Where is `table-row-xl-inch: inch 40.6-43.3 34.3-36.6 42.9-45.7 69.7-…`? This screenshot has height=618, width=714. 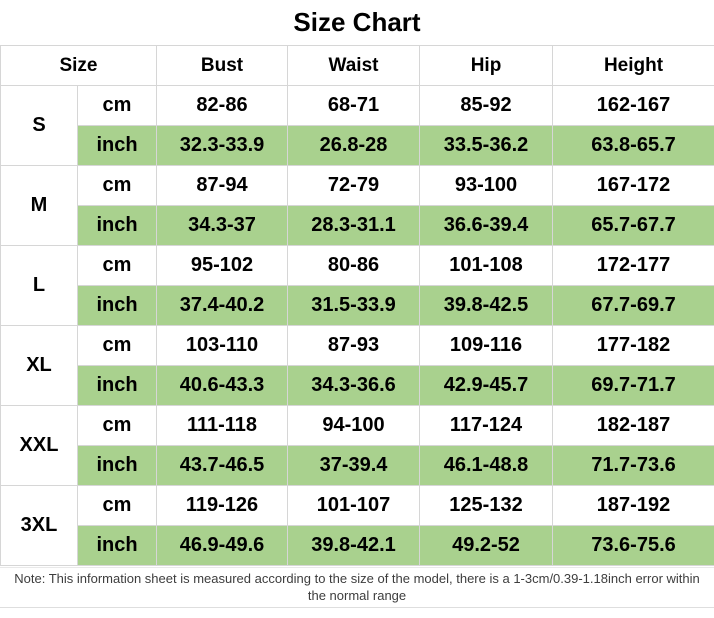
table-row-xl-inch: inch 40.6-43.3 34.3-36.6 42.9-45.7 69.7-… is located at coordinates (357, 385).